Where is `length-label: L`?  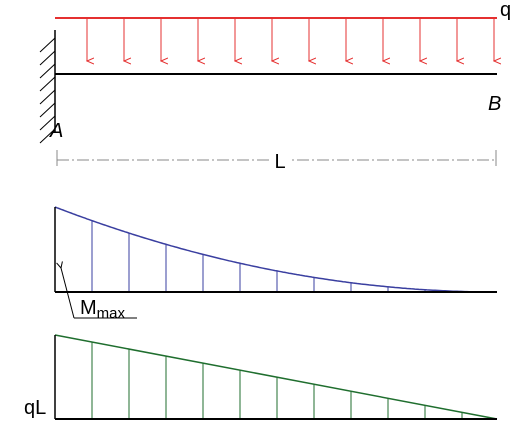
length-label: L is located at coordinates (279, 162).